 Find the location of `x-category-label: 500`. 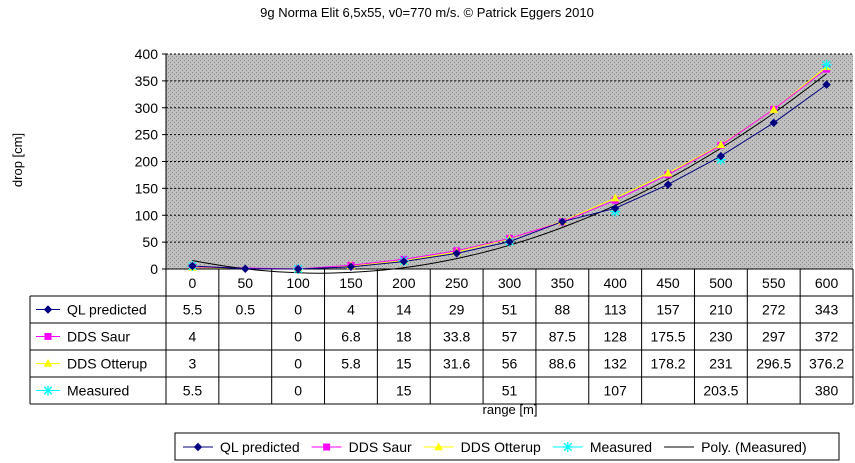

x-category-label: 500 is located at coordinates (721, 283).